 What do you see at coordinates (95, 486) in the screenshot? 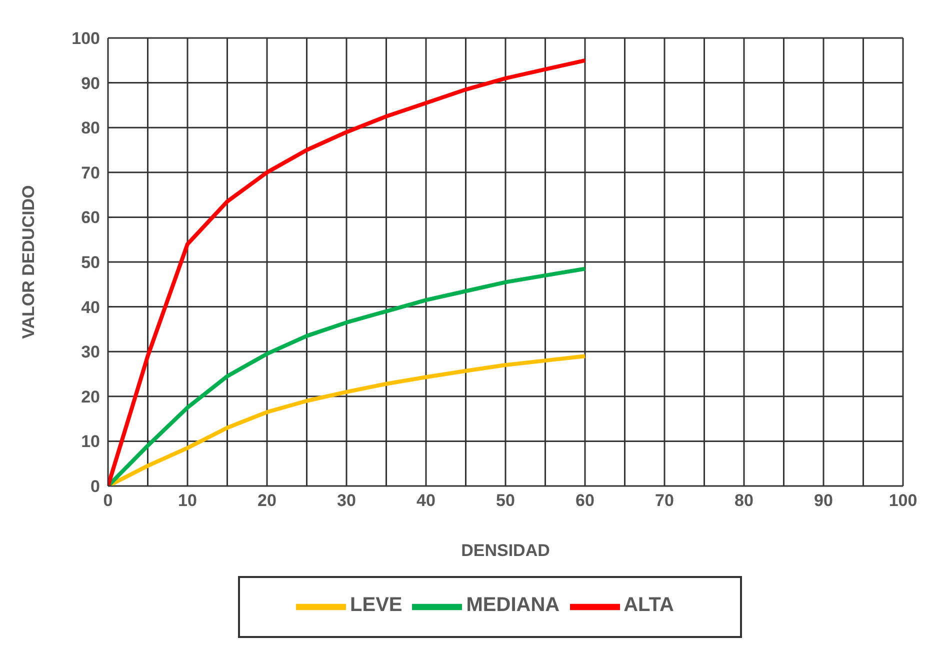
I see `y-tick-label: 0` at bounding box center [95, 486].